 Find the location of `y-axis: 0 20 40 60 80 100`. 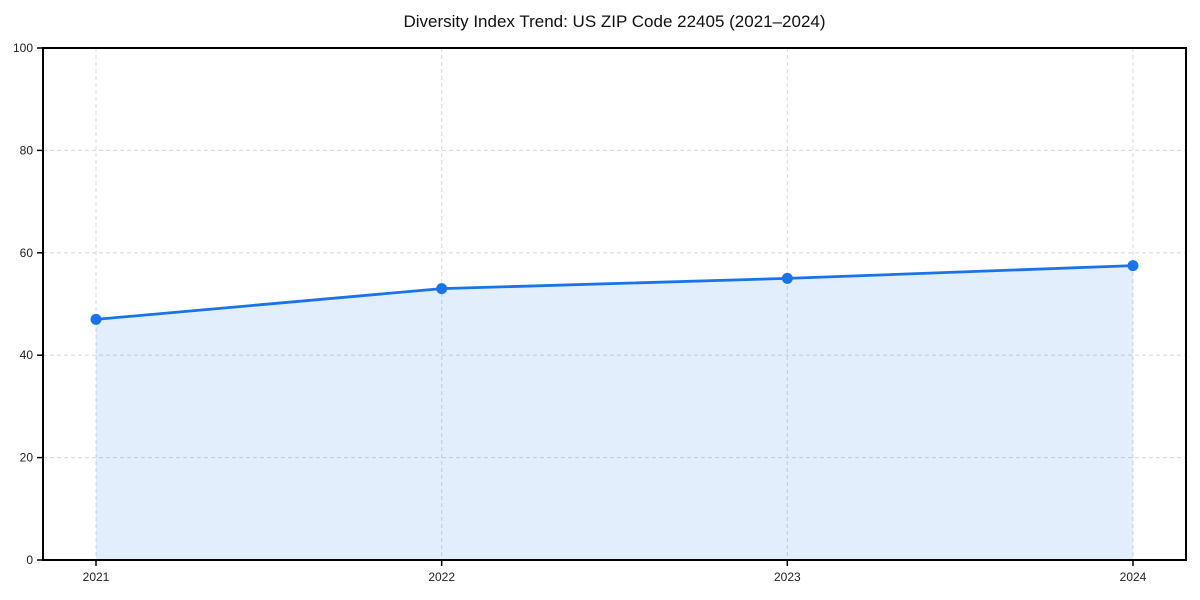

y-axis: 0 20 40 60 80 100 is located at coordinates (28, 304).